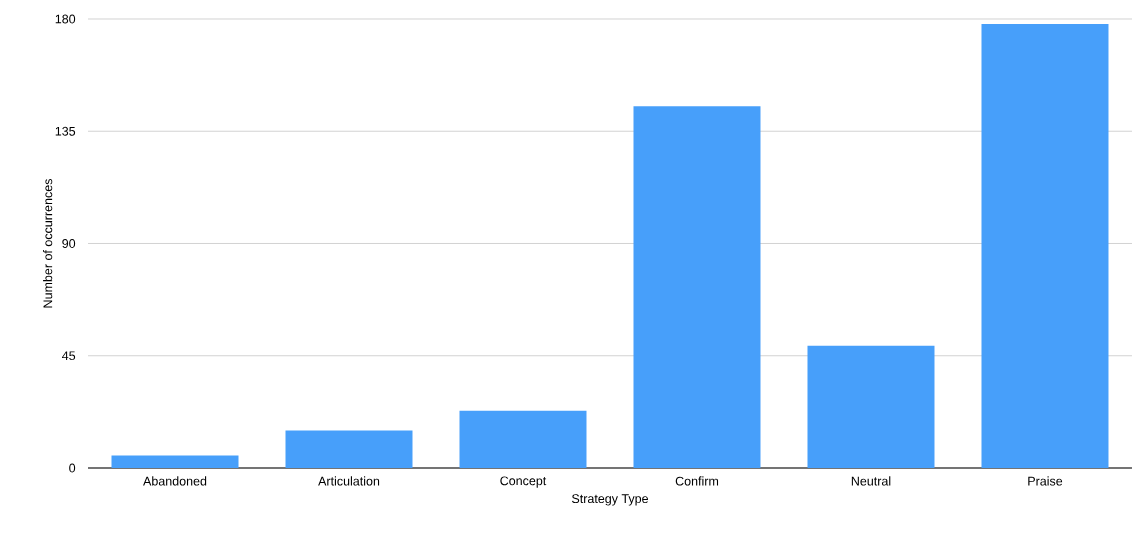 This screenshot has width=1146, height=533. Describe the element at coordinates (69, 356) in the screenshot. I see `y-tick-label: 45` at that location.